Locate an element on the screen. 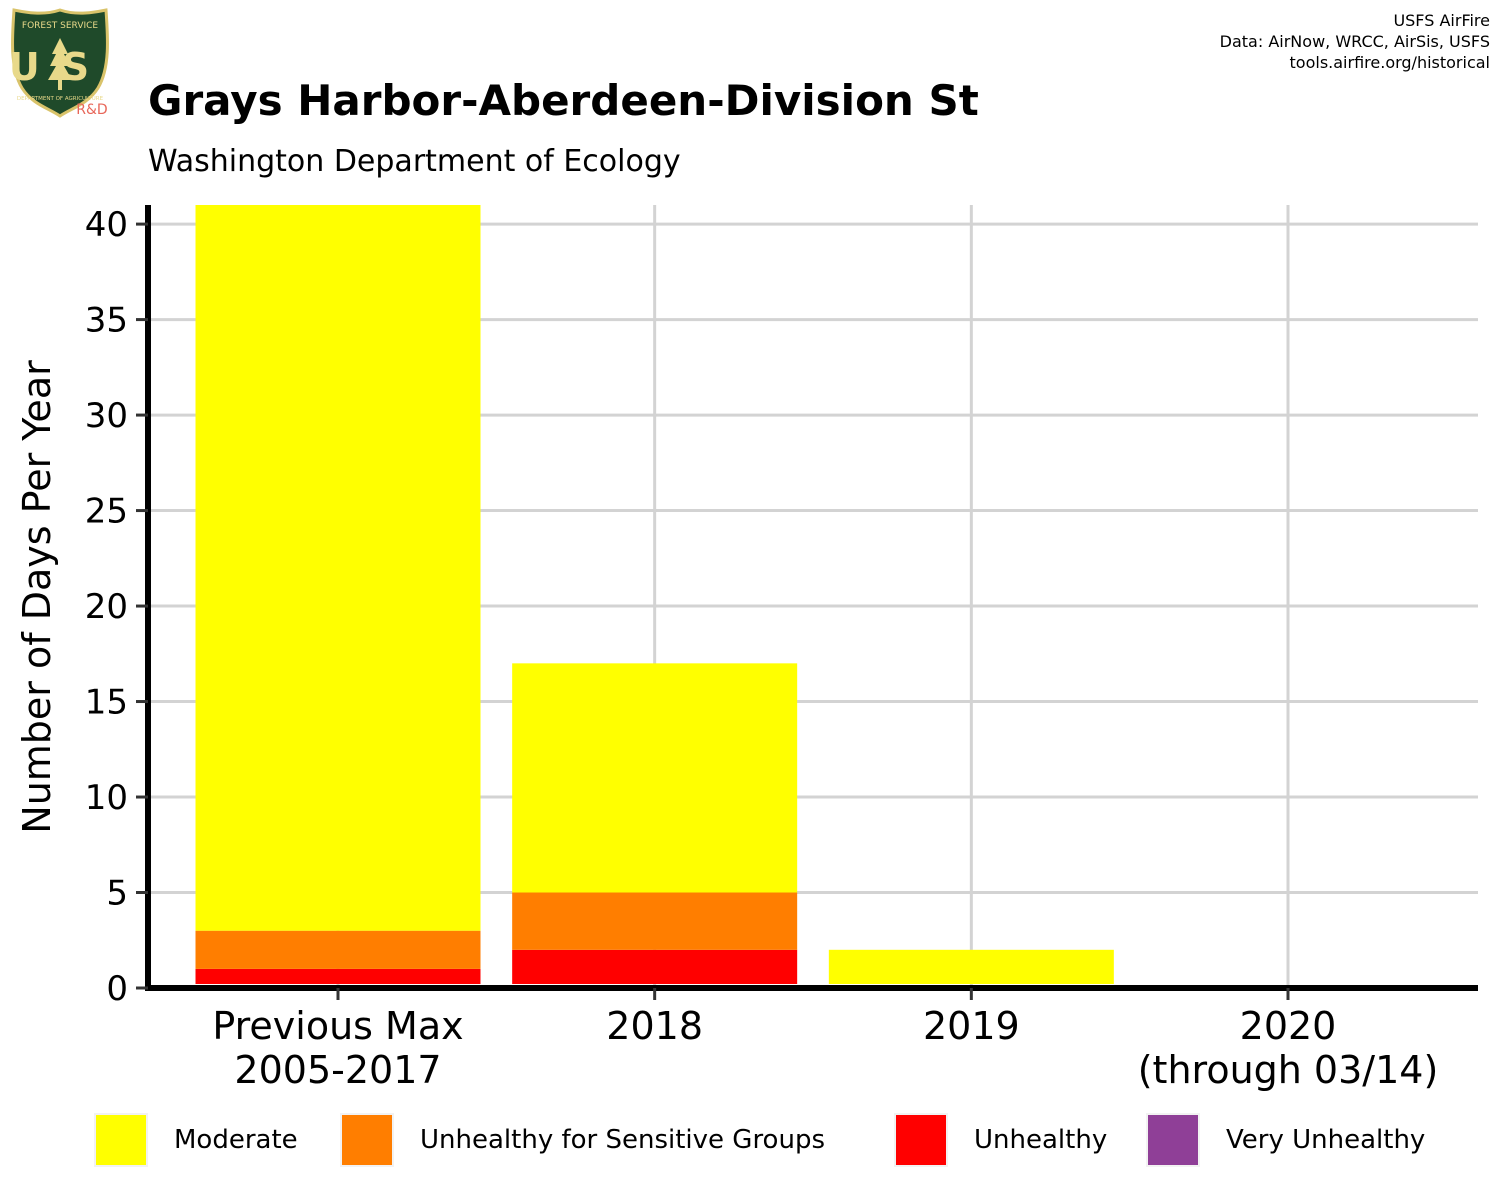  legend-item: Unhealthy for Sensitive Groups is located at coordinates (582, 1140).